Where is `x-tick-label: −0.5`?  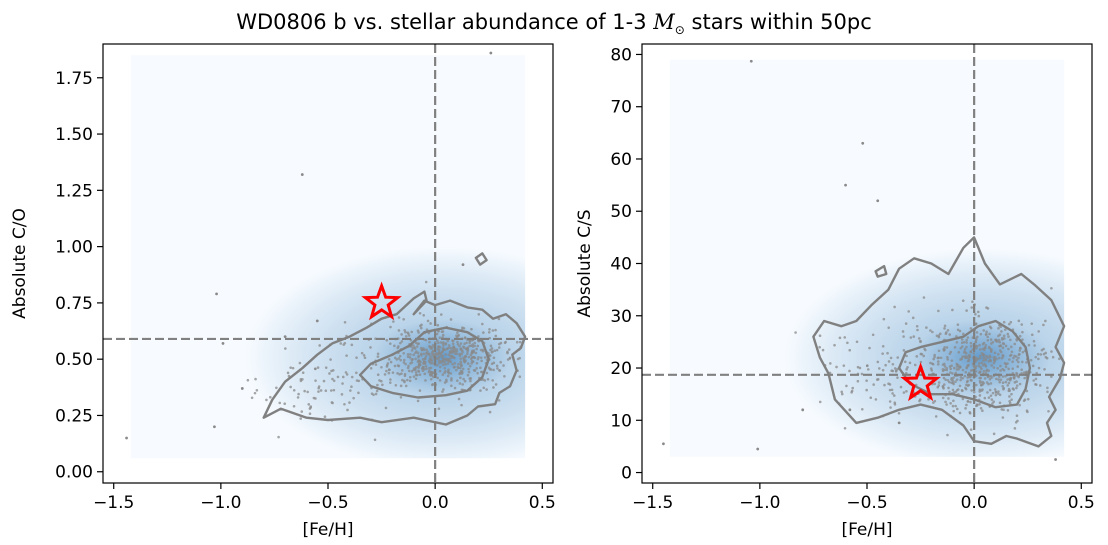 x-tick-label: −0.5 is located at coordinates (866, 503).